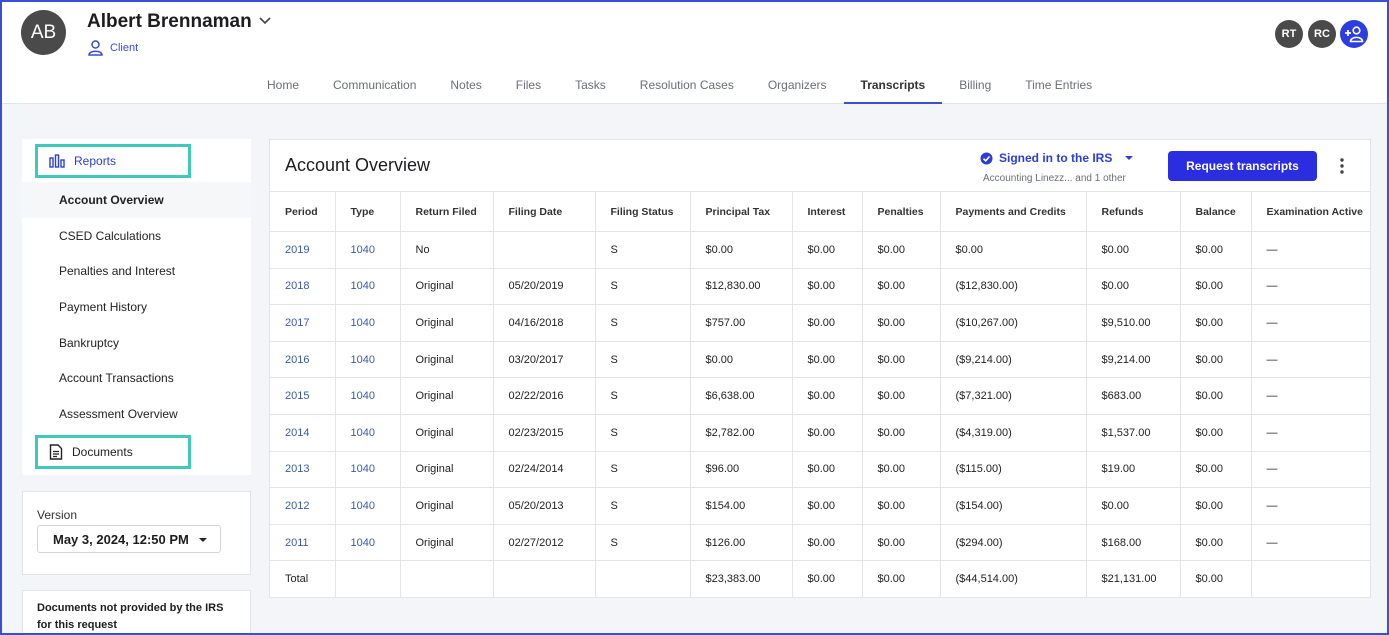 Image resolution: width=1389 pixels, height=635 pixels. What do you see at coordinates (303, 250) in the screenshot?
I see `cell-period: 2019` at bounding box center [303, 250].